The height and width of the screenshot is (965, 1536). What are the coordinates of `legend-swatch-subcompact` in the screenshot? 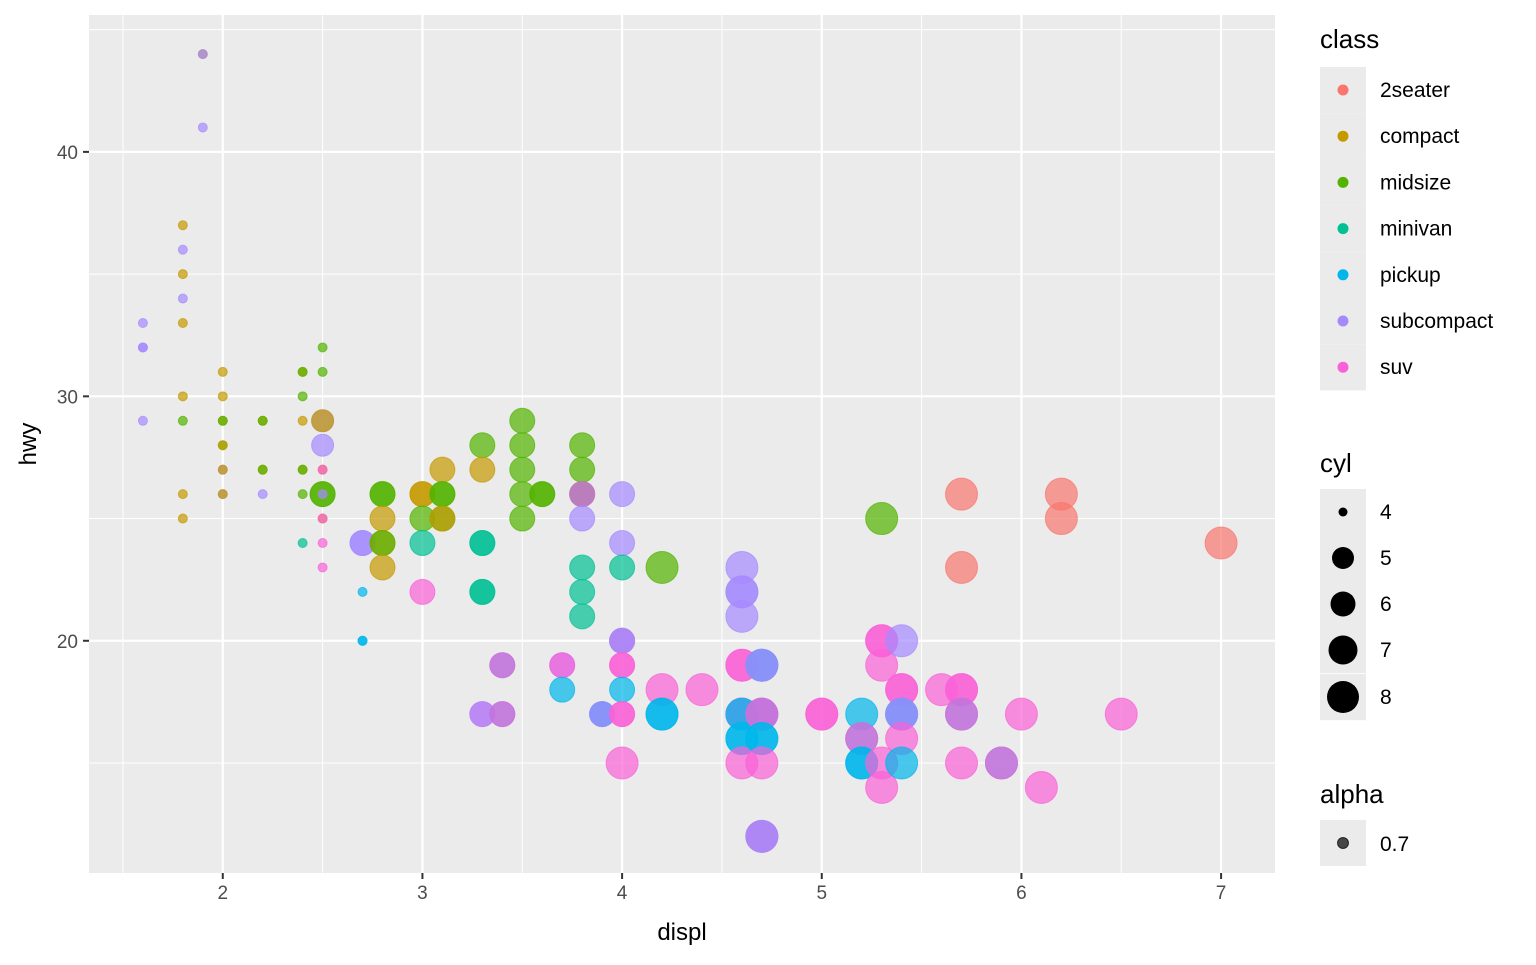 It's located at (1343, 321).